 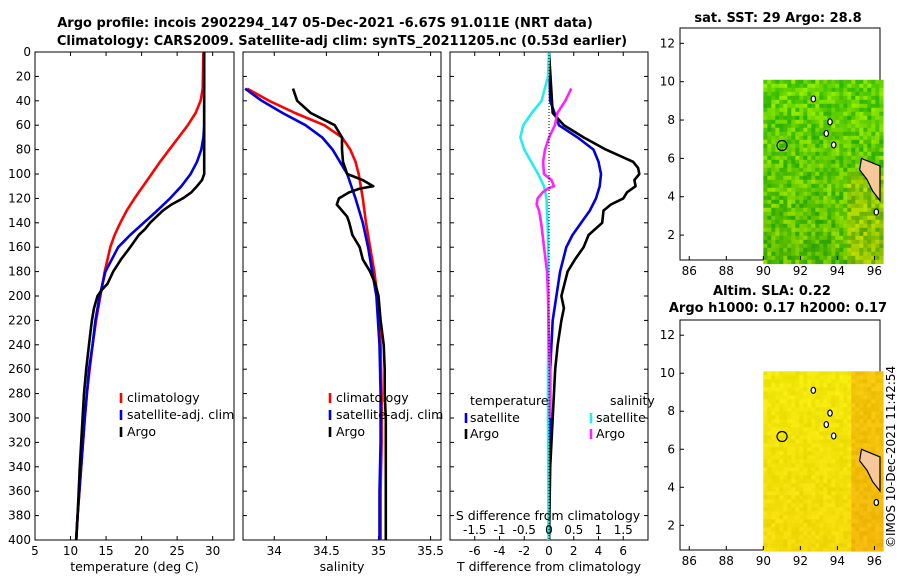 I want to click on depth-tick-label: 60, so click(x=23, y=125).